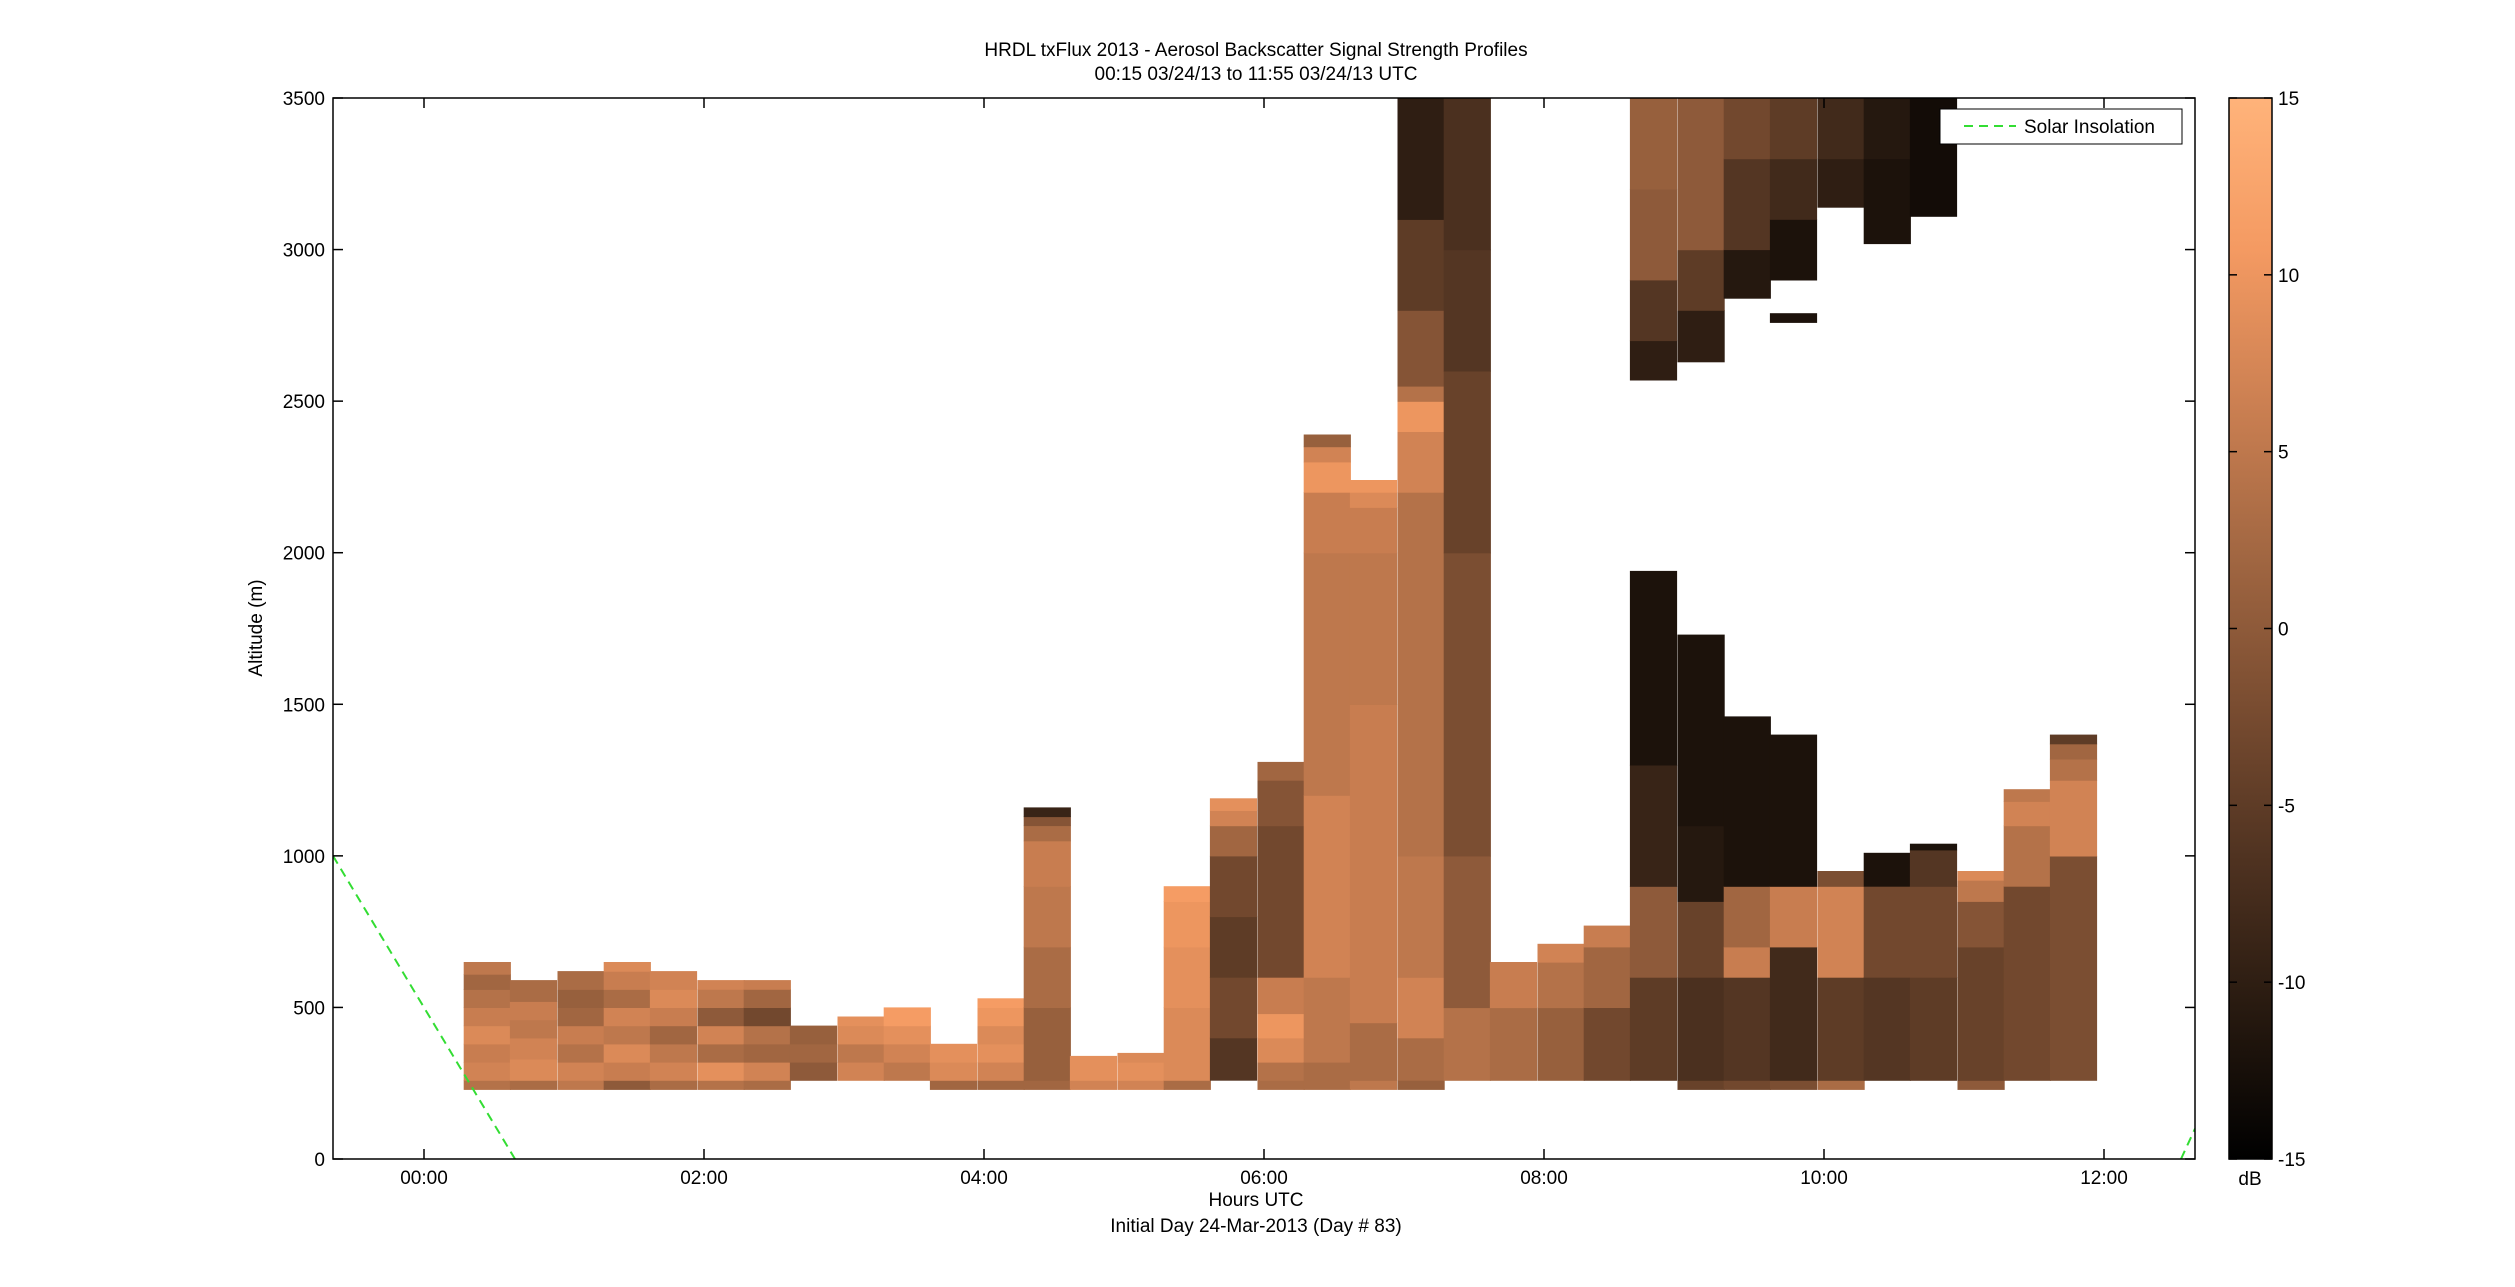 This screenshot has height=1287, width=2515. I want to click on x-tick-label: 10:00, so click(1824, 1178).